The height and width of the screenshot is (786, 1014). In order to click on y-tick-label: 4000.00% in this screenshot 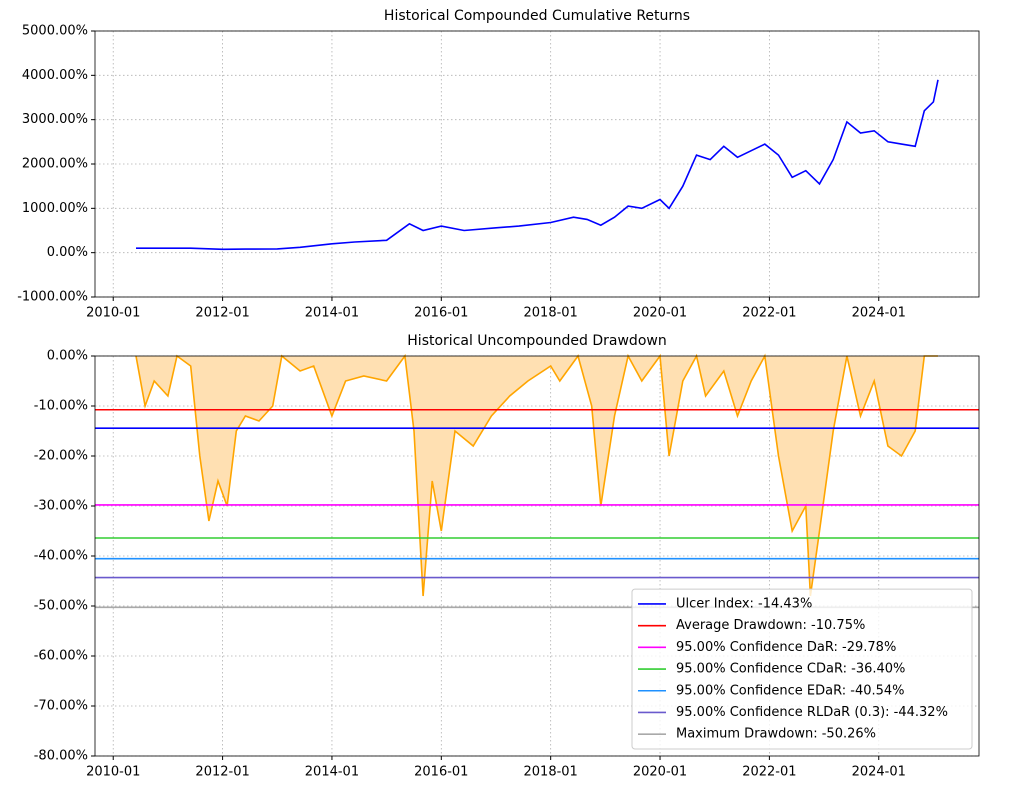, I will do `click(55, 75)`.